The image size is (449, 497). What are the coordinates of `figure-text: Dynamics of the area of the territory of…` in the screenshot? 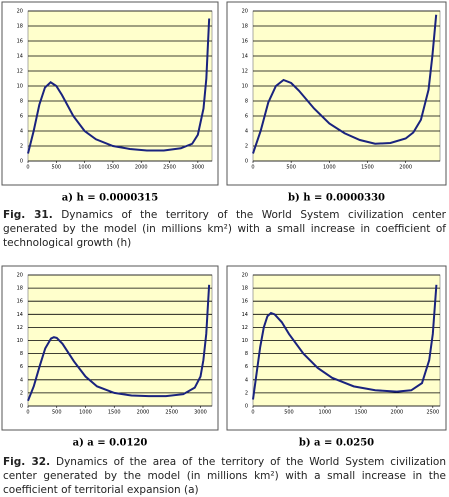 It's located at (224, 476).